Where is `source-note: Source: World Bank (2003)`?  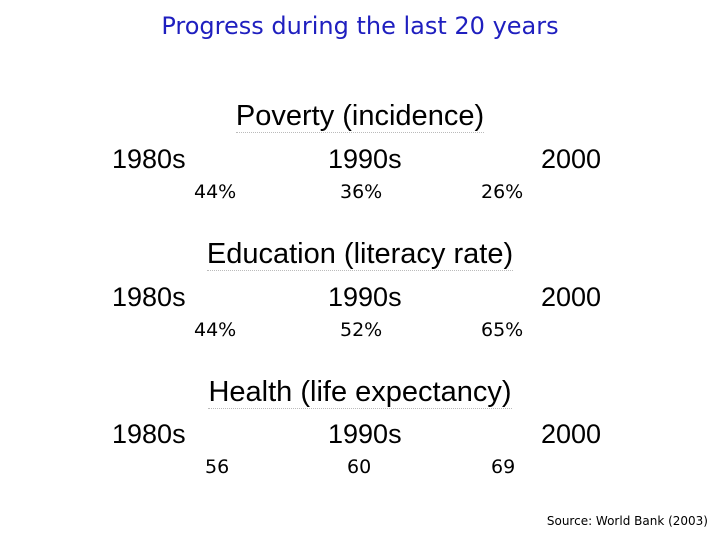 source-note: Source: World Bank (2003) is located at coordinates (627, 521).